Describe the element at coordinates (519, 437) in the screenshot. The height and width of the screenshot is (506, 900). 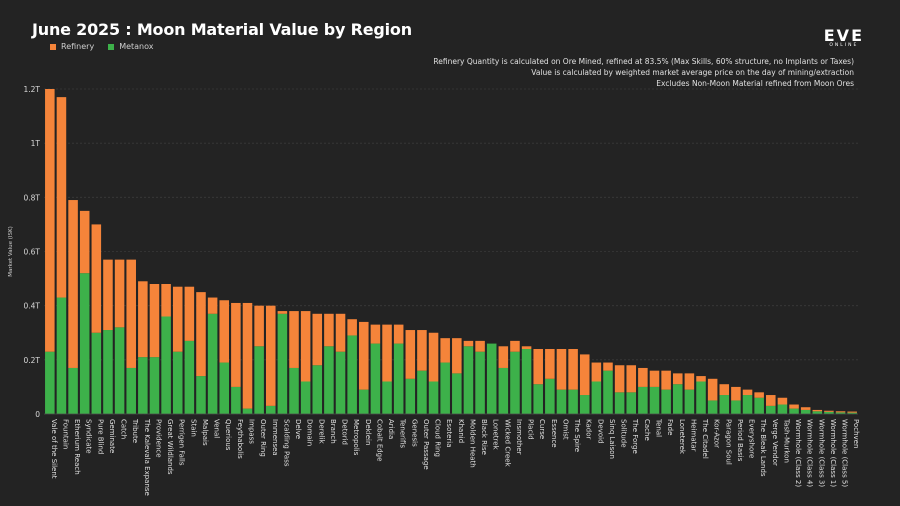
I see `x-tick-label: Insmother` at that location.